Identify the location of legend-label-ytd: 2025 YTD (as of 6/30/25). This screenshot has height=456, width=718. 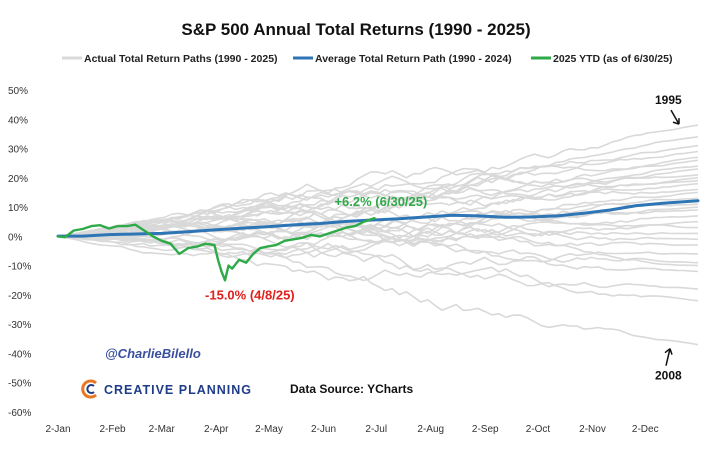
(612, 59).